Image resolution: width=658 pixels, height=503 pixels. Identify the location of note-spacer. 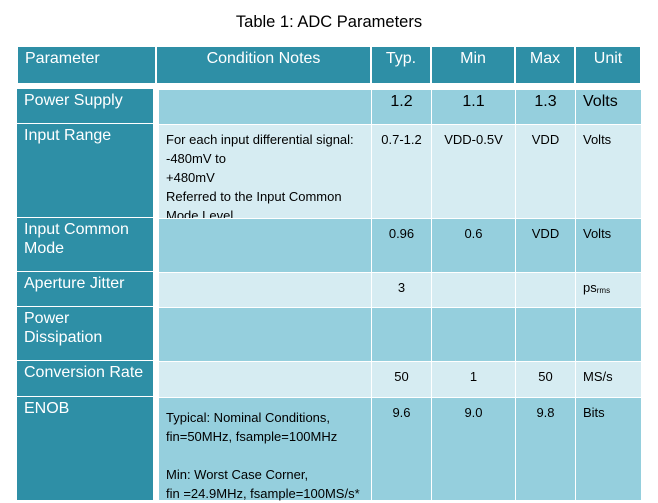
(265, 455).